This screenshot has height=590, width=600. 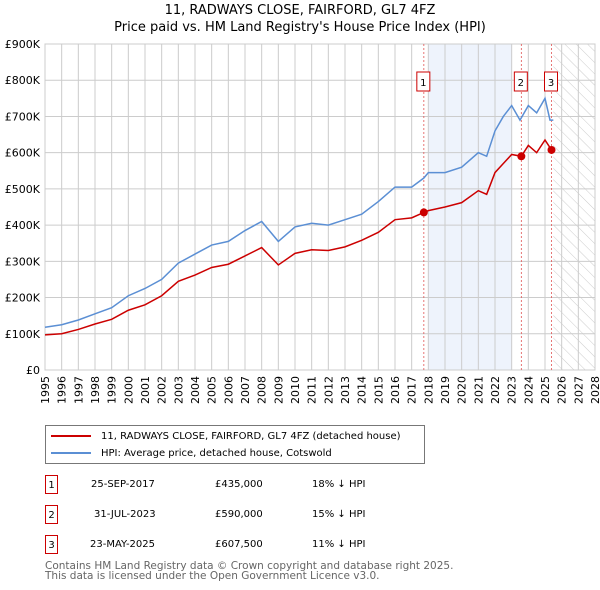 What do you see at coordinates (412, 390) in the screenshot?
I see `x-tick-label: 2017` at bounding box center [412, 390].